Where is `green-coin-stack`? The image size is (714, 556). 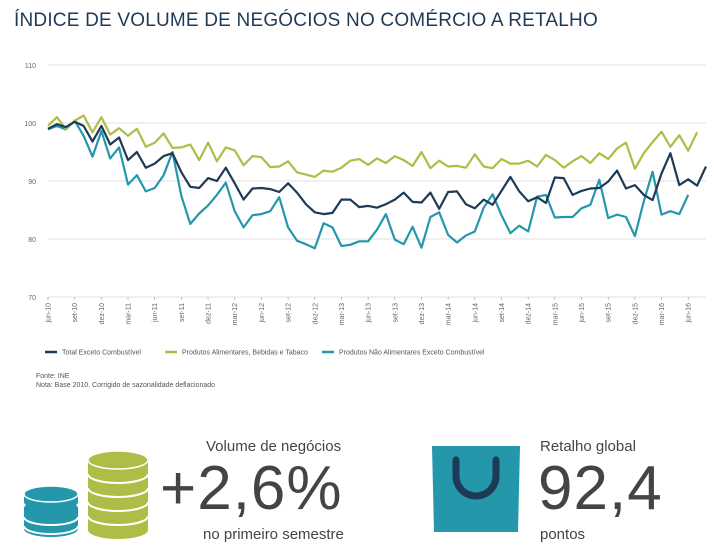
green-coin-stack is located at coordinates (118, 494).